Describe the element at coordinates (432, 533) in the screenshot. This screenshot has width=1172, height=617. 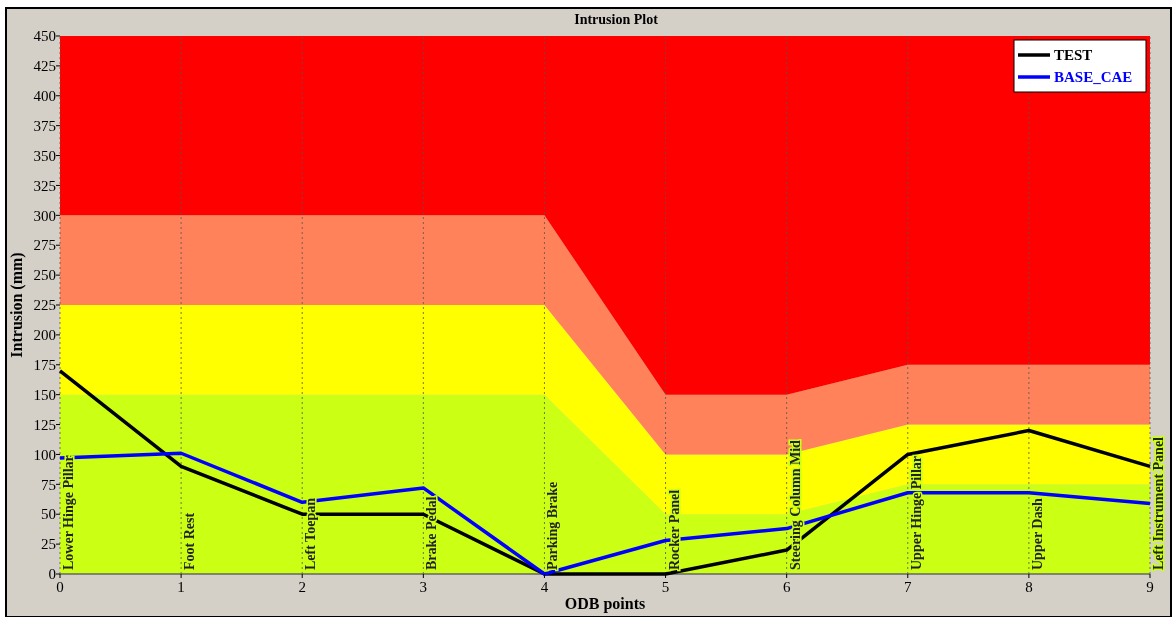
I see `annotation: Brake Pedal` at that location.